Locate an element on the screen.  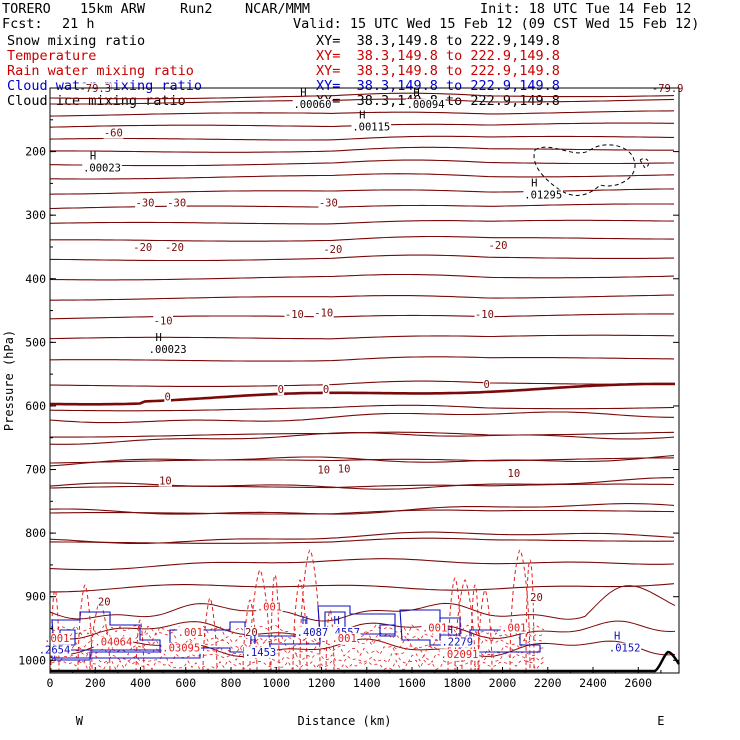
isotherm-label: -60 is located at coordinates (113, 134).